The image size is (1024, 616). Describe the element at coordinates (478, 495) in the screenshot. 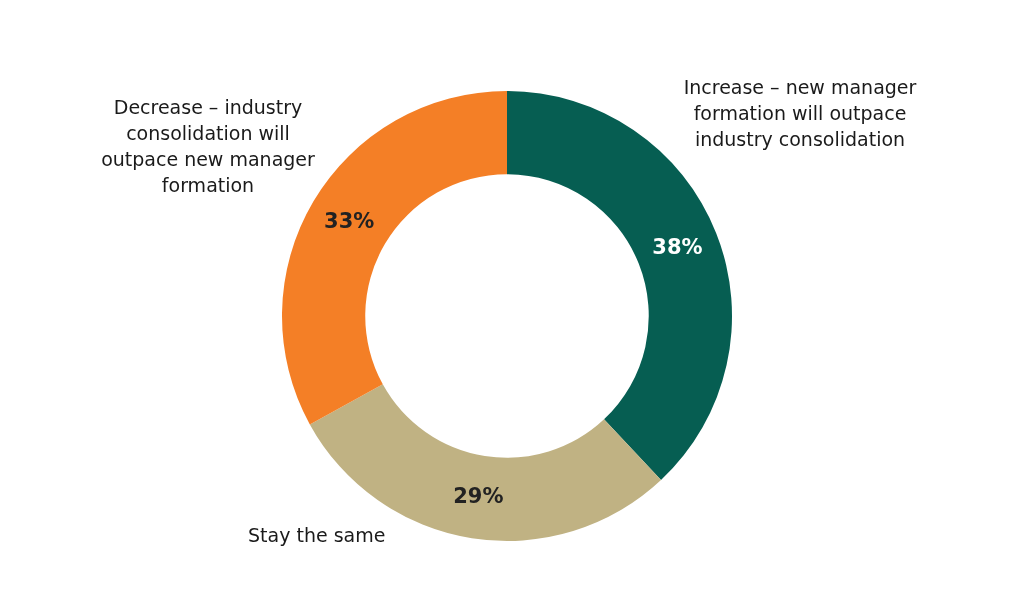

I see `data-label: 29%` at that location.